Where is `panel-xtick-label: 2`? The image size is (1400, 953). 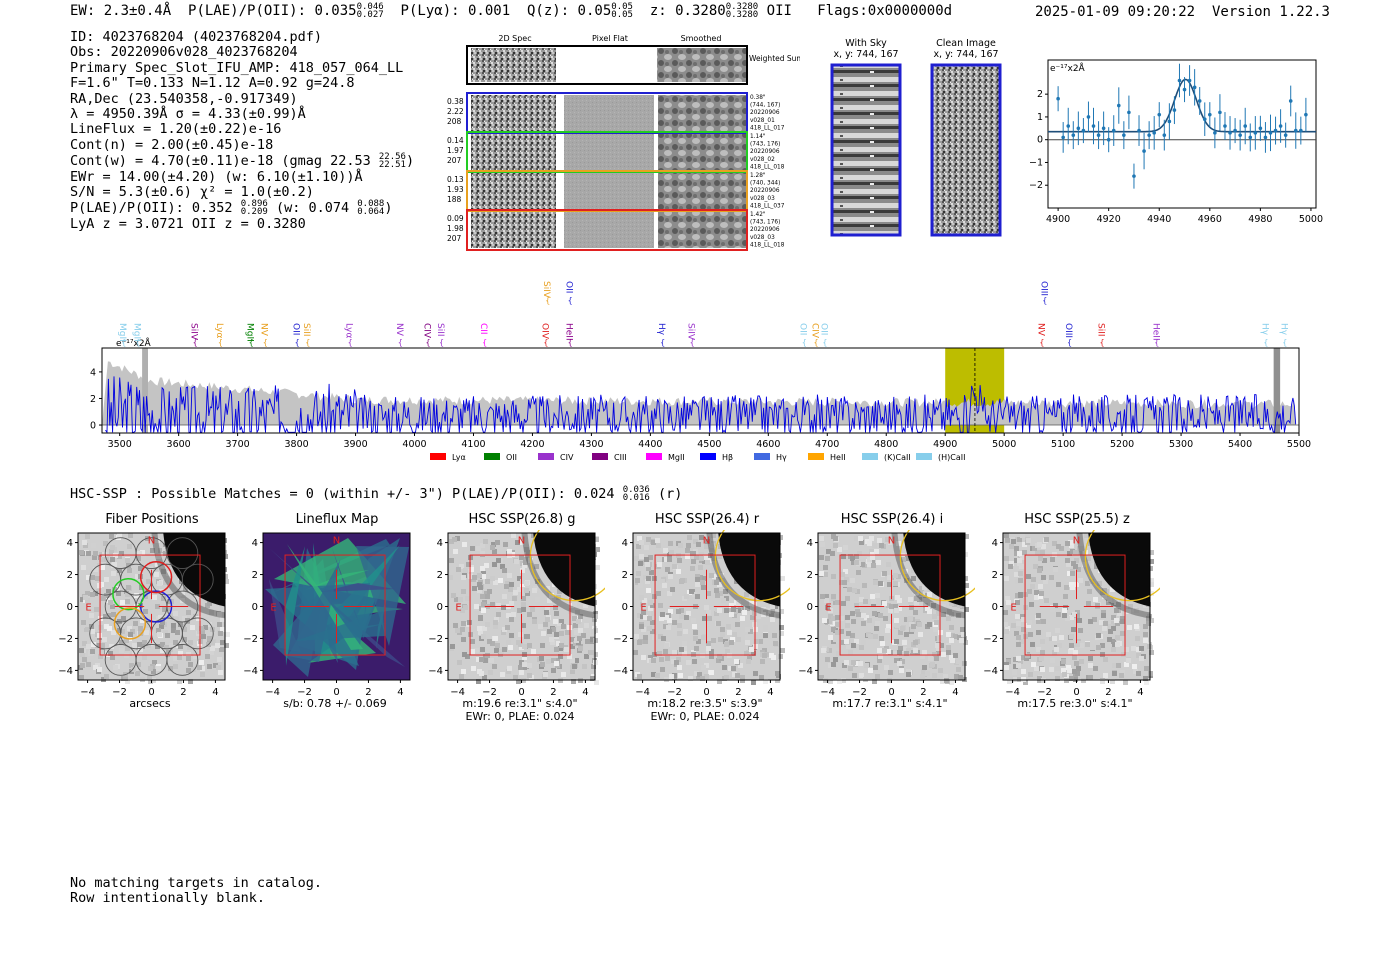
panel-xtick-label: 2 is located at coordinates (923, 692).